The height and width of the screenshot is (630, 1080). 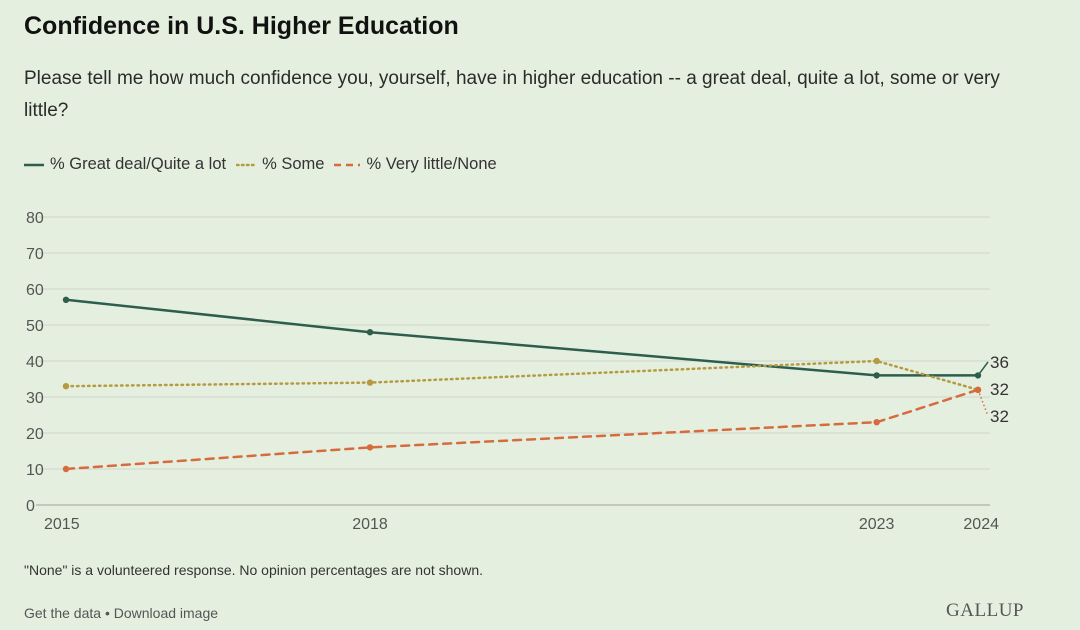 What do you see at coordinates (35, 434) in the screenshot?
I see `y-tick-label-20: 20` at bounding box center [35, 434].